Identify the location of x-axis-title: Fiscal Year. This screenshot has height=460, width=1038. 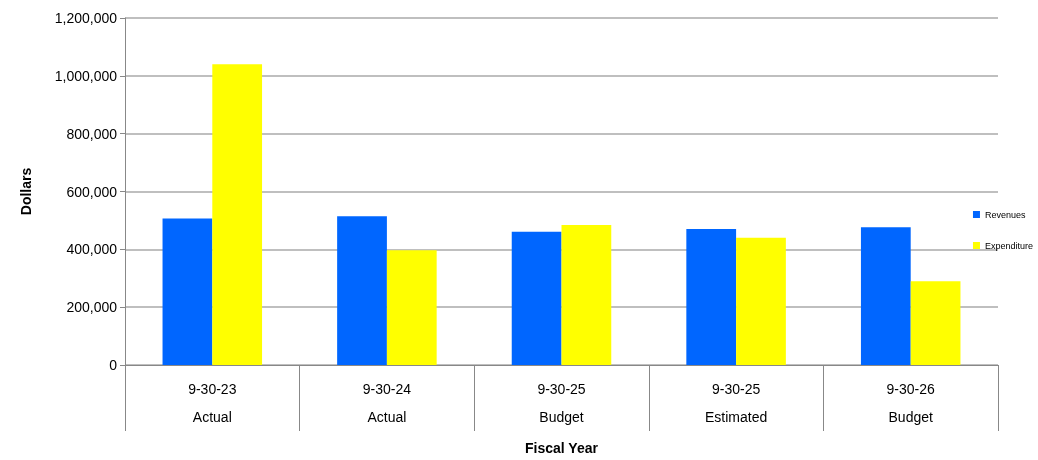
(562, 448).